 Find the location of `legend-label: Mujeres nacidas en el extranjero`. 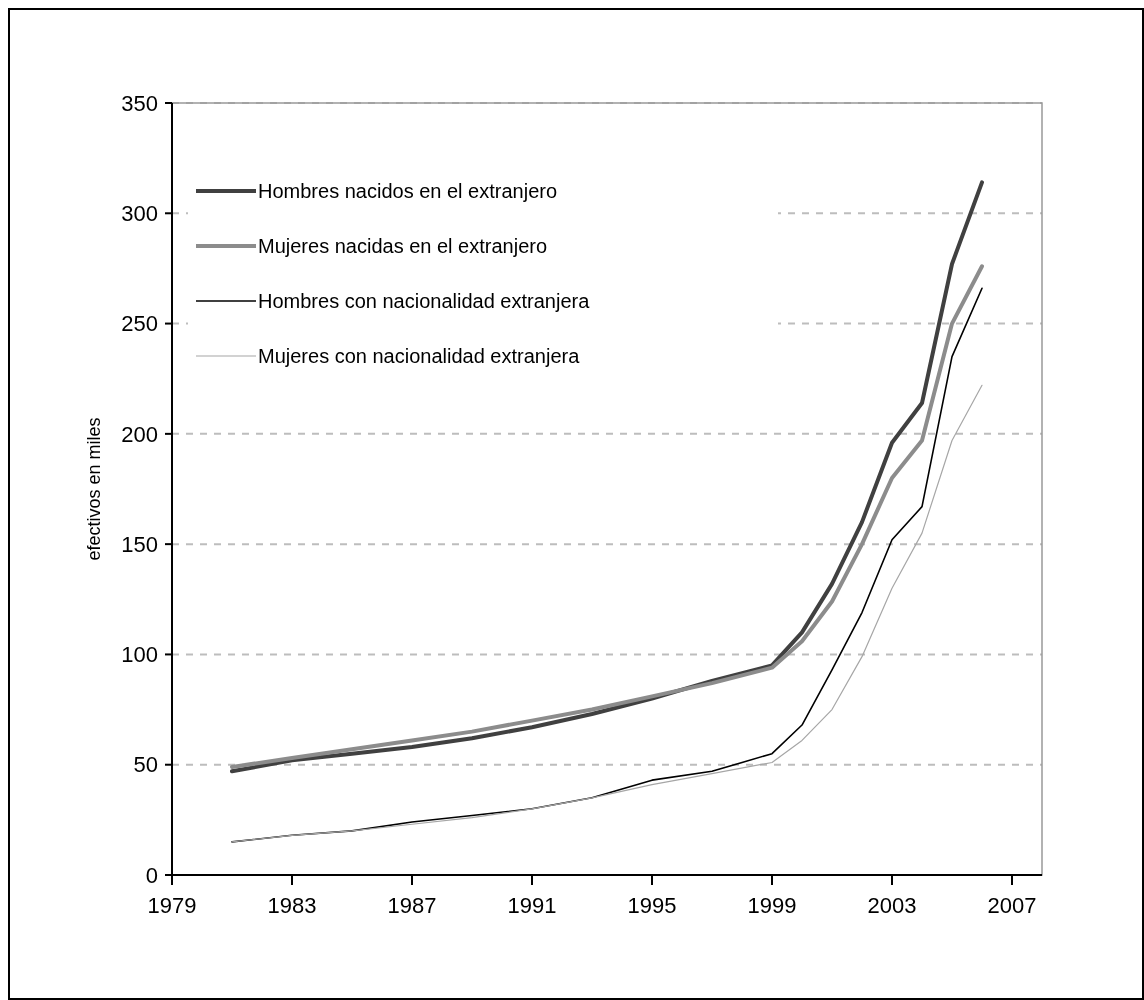

legend-label: Mujeres nacidas en el extranjero is located at coordinates (403, 246).